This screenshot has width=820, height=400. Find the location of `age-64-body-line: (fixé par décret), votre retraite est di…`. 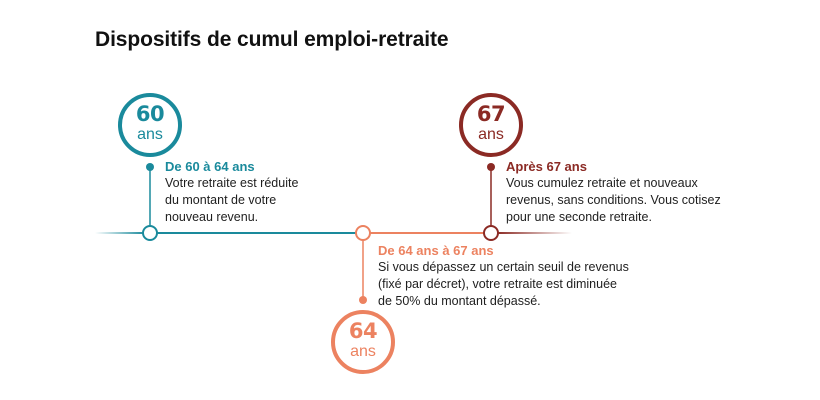

age-64-body-line: (fixé par décret), votre retraite est di… is located at coordinates (497, 284).